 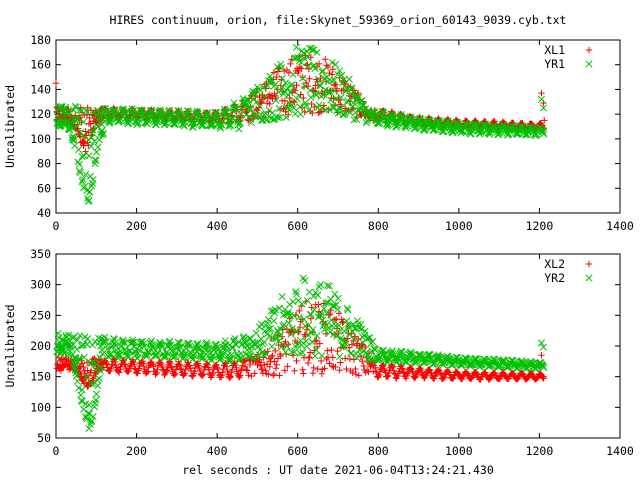 What do you see at coordinates (217, 226) in the screenshot?
I see `x-tick-label: 400` at bounding box center [217, 226].